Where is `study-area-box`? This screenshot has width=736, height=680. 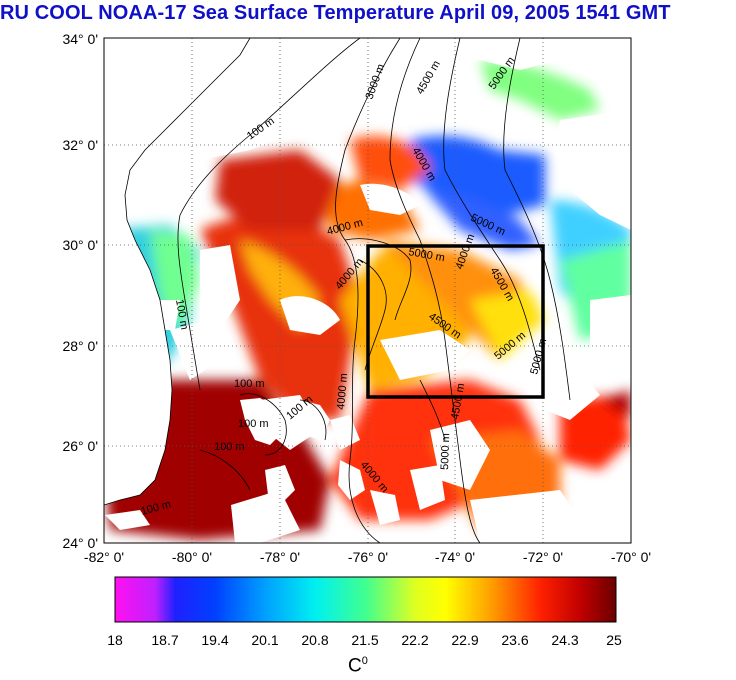 study-area-box is located at coordinates (455, 321).